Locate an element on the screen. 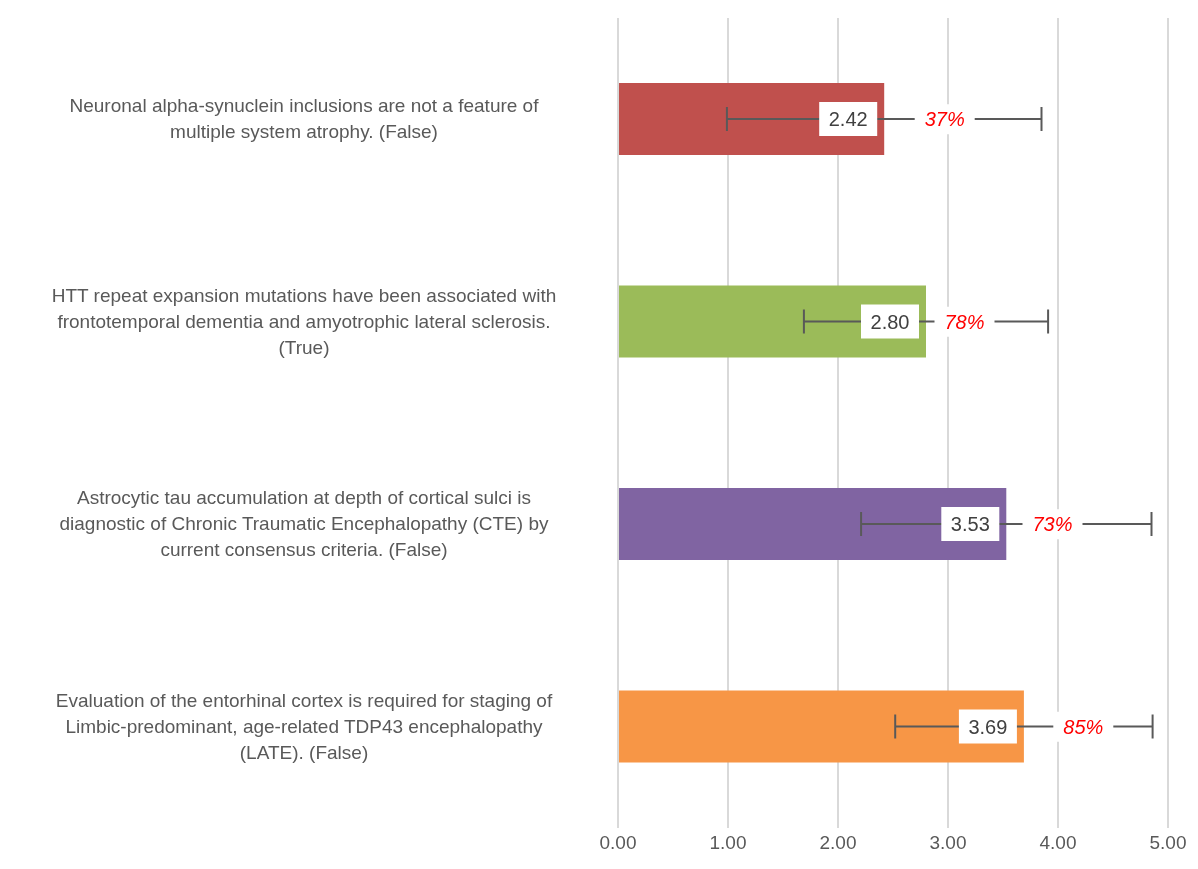  data-label: 2.42 is located at coordinates (848, 119).